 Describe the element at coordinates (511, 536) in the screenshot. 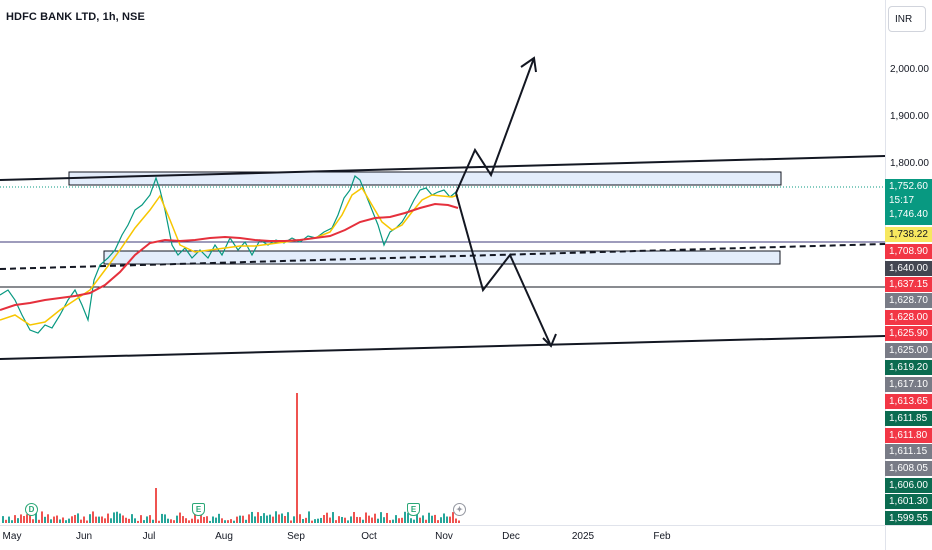

I see `time-label: Dec` at that location.